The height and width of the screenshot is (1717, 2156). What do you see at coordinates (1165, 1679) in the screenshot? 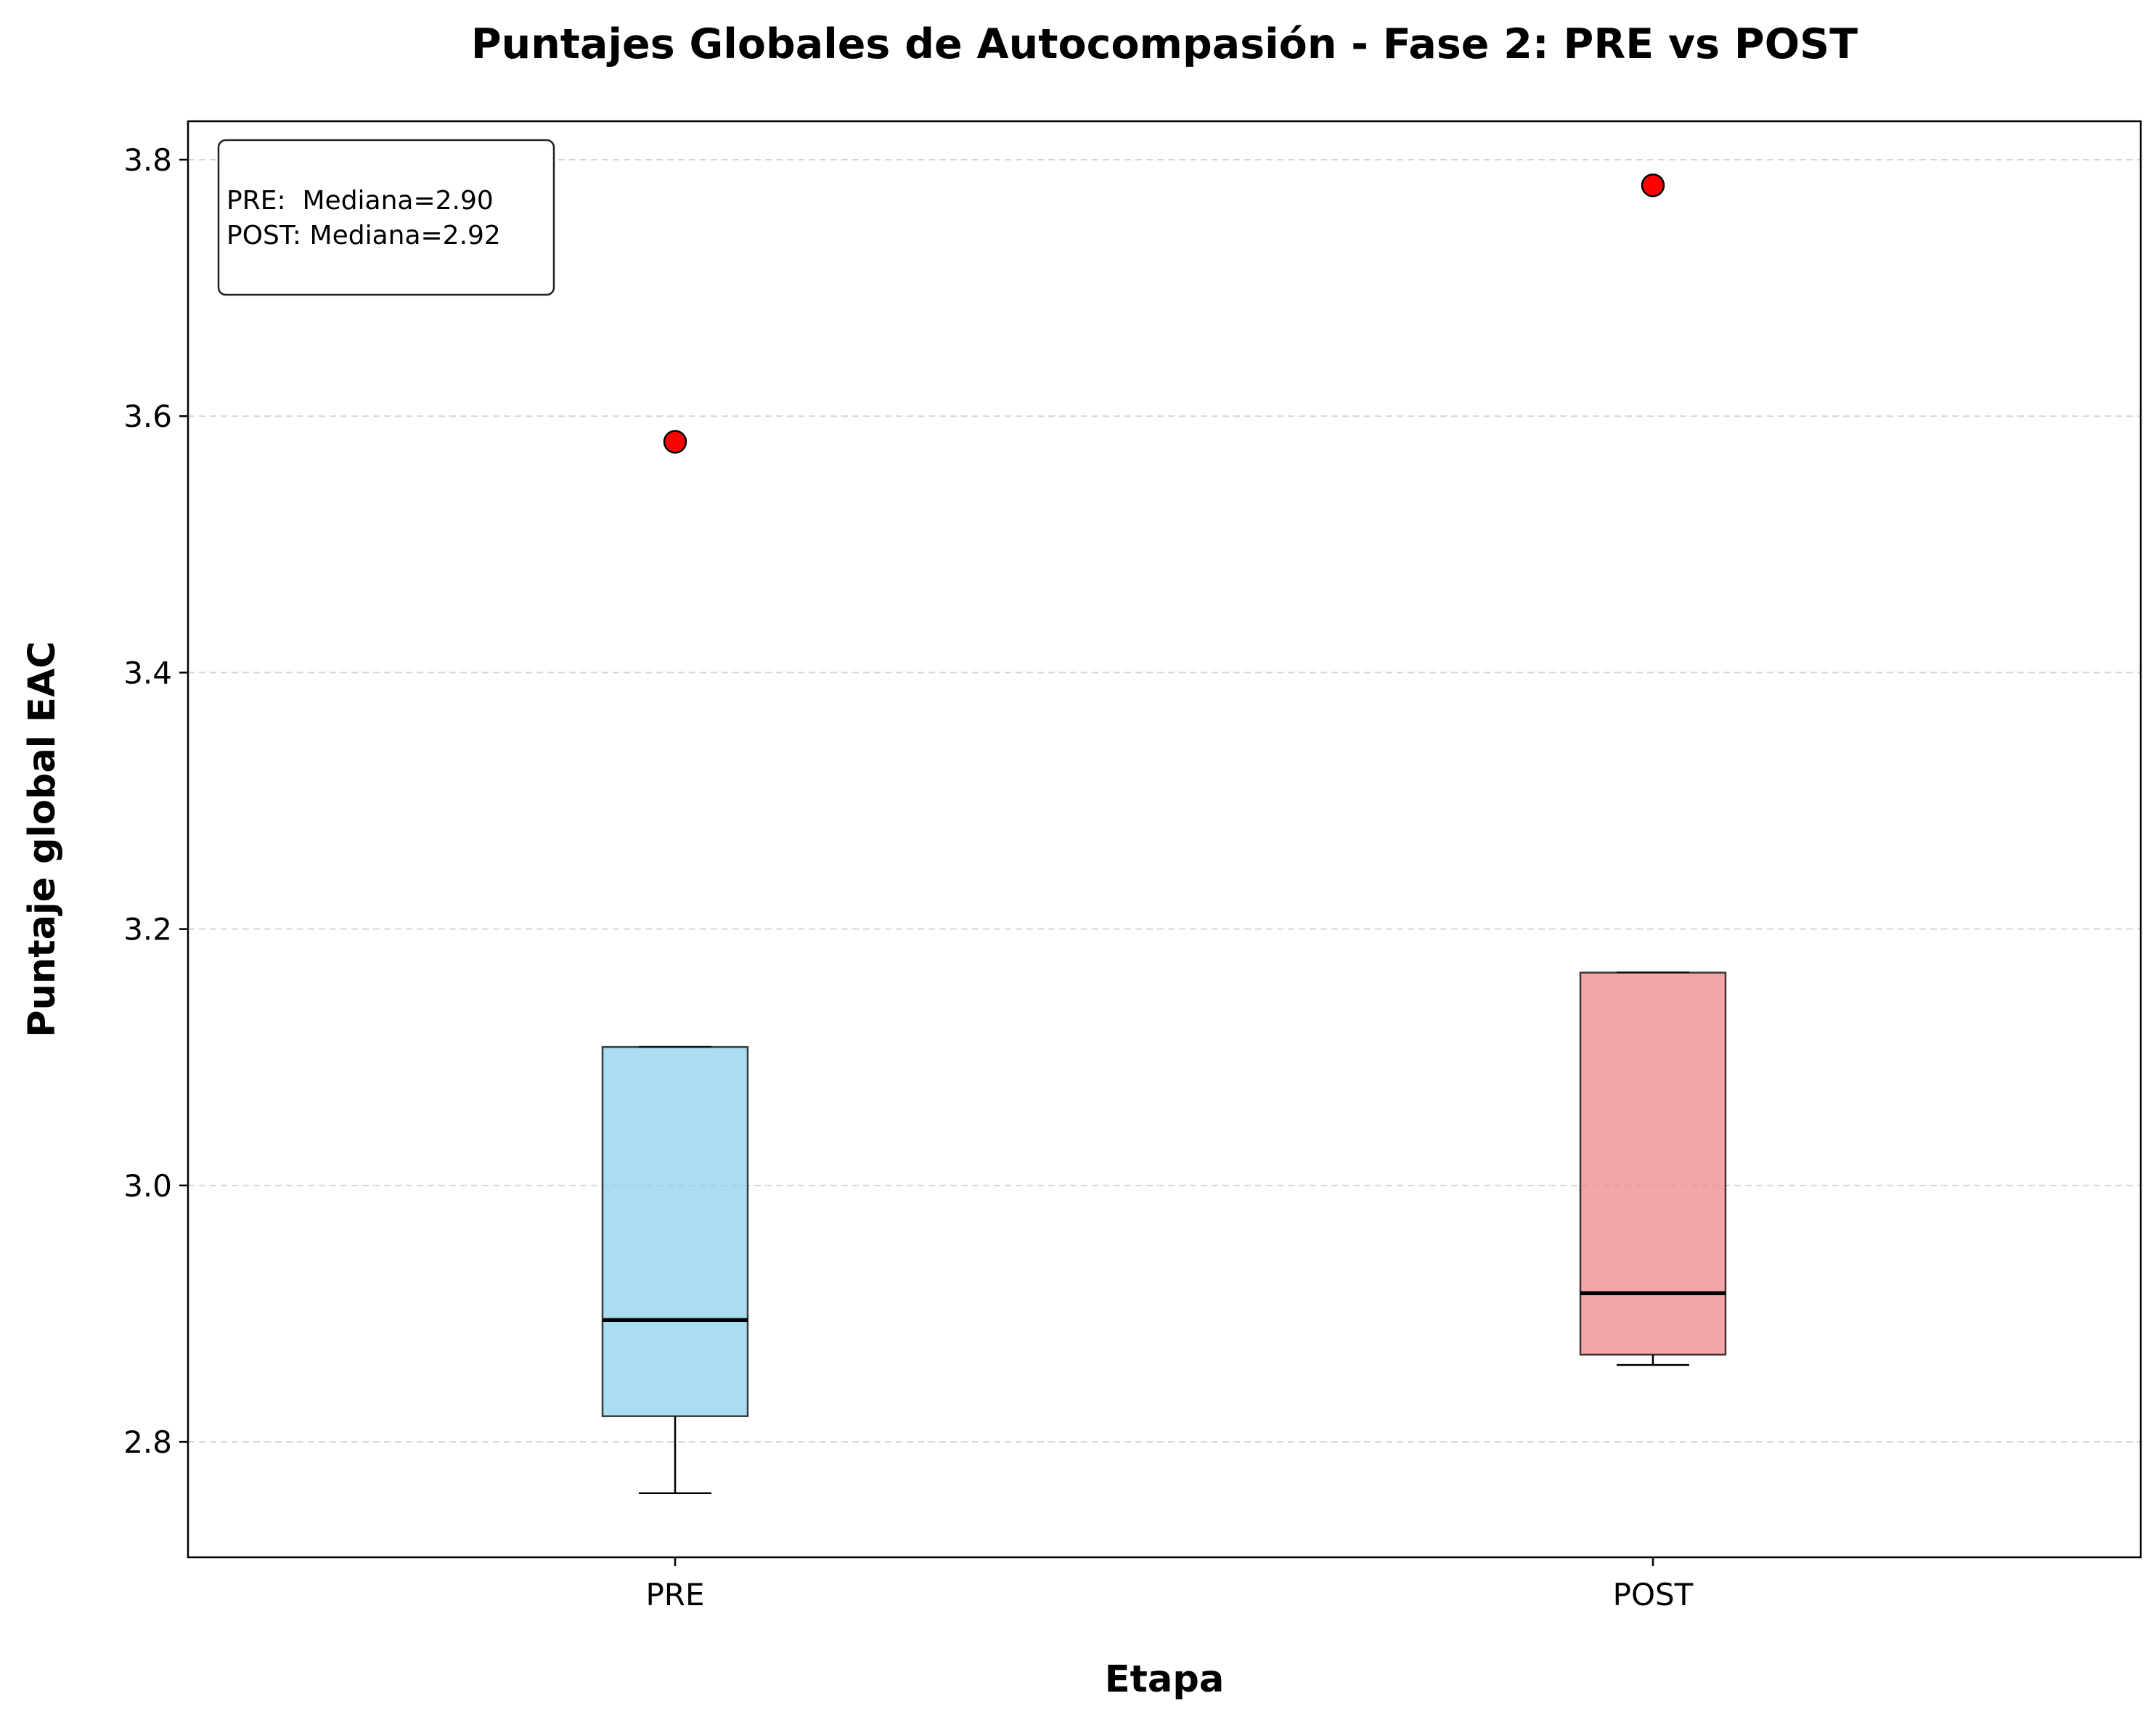
I see `x-axis-label: Etapa` at bounding box center [1165, 1679].